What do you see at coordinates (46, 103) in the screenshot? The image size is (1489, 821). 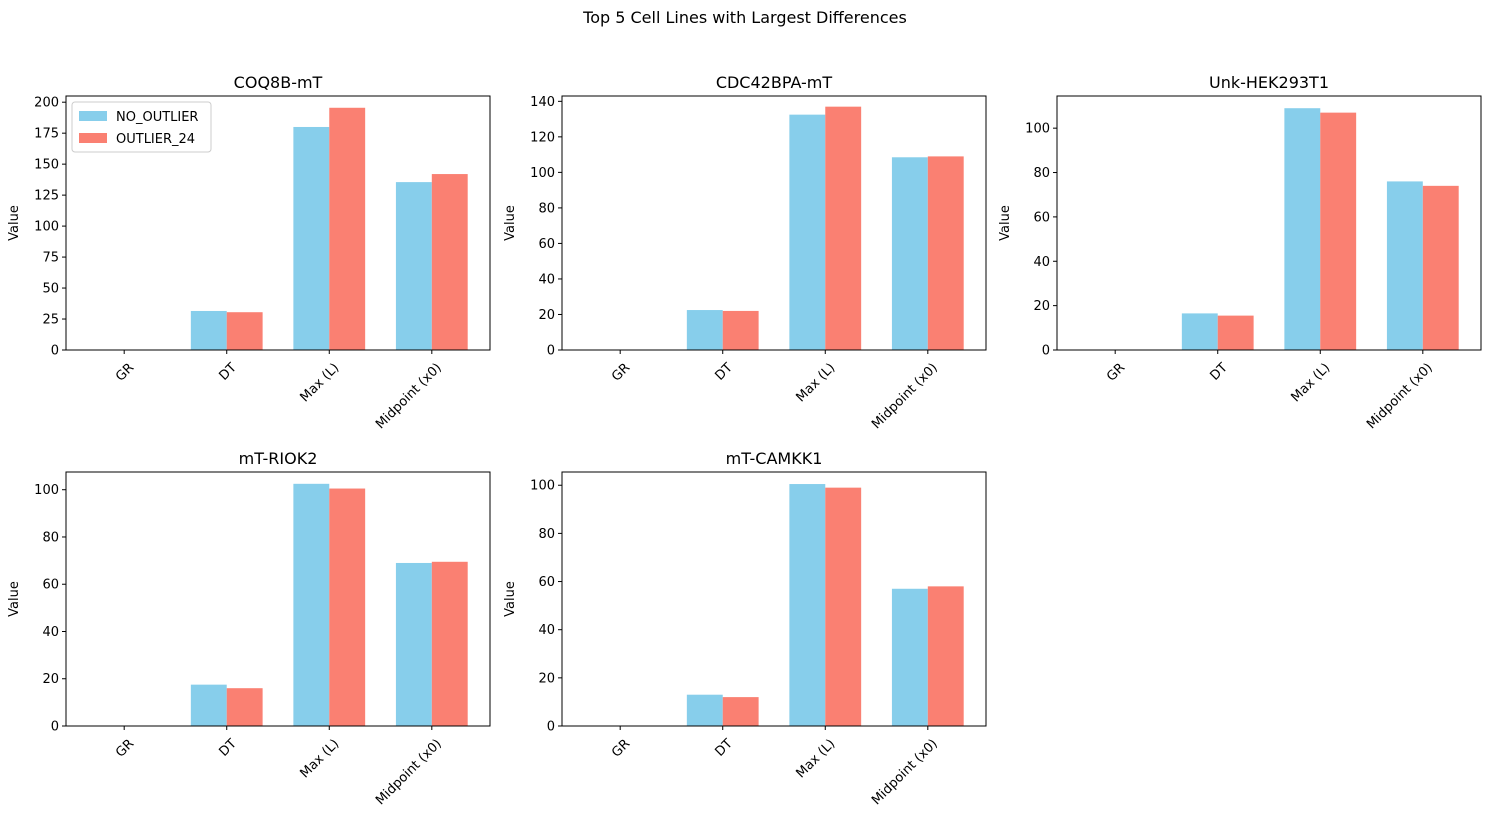 I see `y-tick-label: 200` at bounding box center [46, 103].